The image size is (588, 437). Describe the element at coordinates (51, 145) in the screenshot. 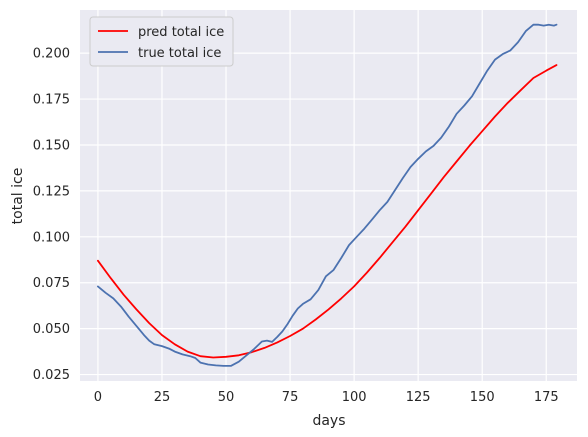

I see `y-tick-label: 0.150` at that location.